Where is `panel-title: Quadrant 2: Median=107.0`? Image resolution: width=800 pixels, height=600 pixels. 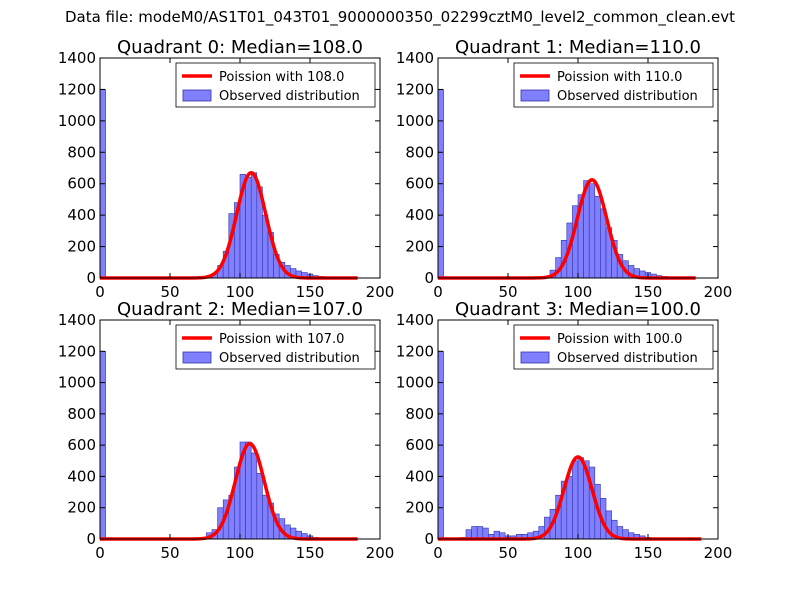
panel-title: Quadrant 2: Median=107.0 is located at coordinates (240, 309).